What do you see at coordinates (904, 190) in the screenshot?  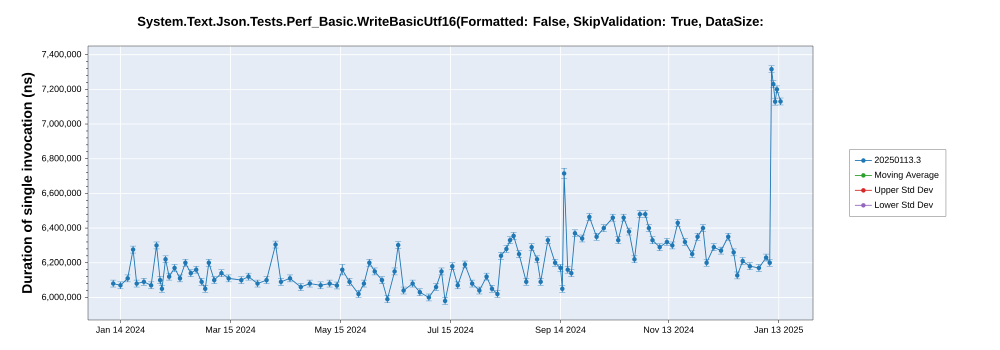 I see `legend-label: Upper Std Dev` at bounding box center [904, 190].